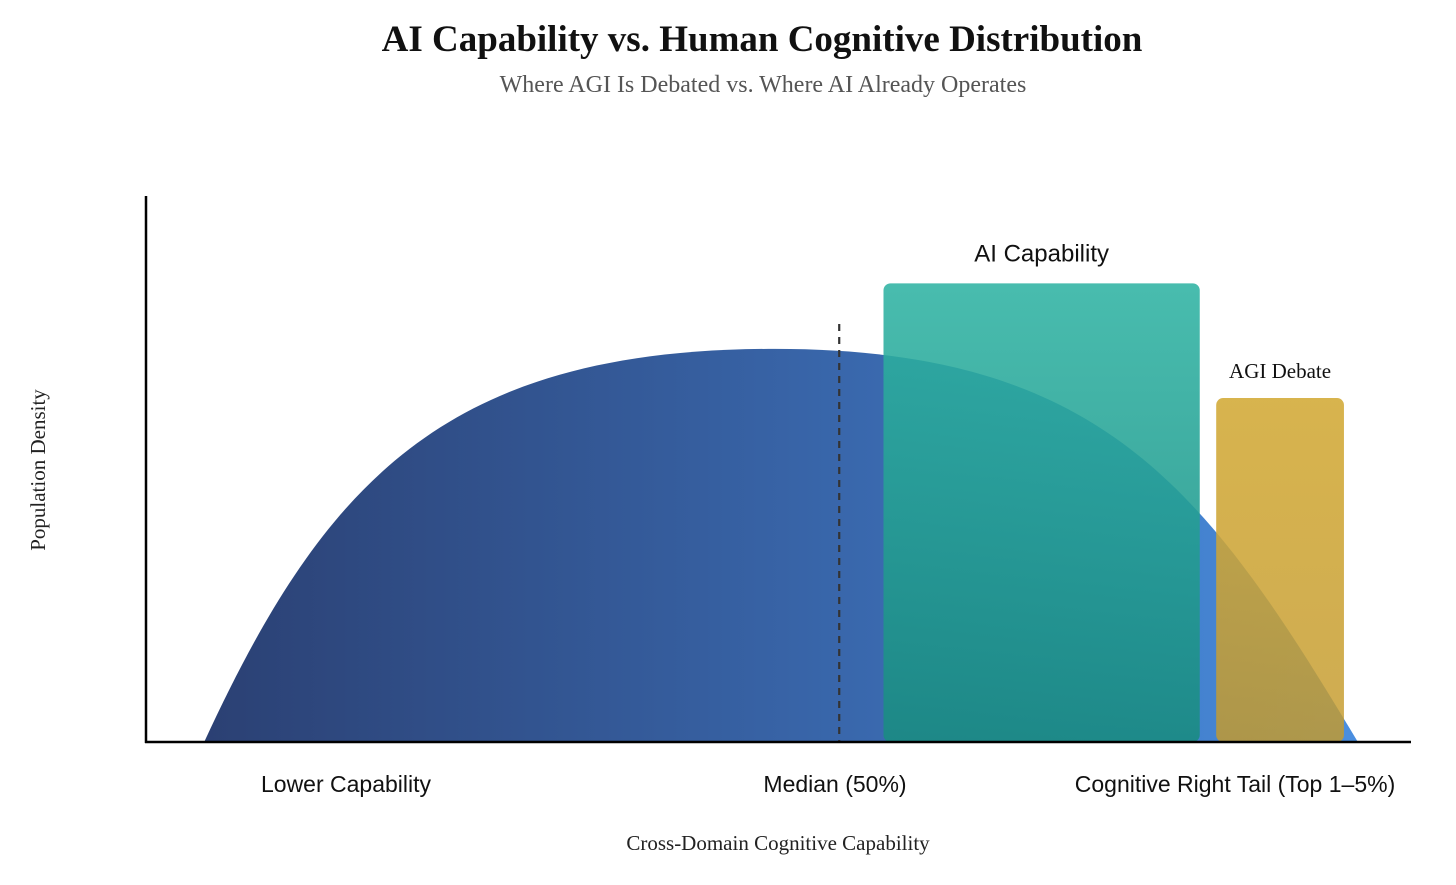 The image size is (1456, 885). I want to click on x-tick-label-median: Median (50%), so click(834, 784).